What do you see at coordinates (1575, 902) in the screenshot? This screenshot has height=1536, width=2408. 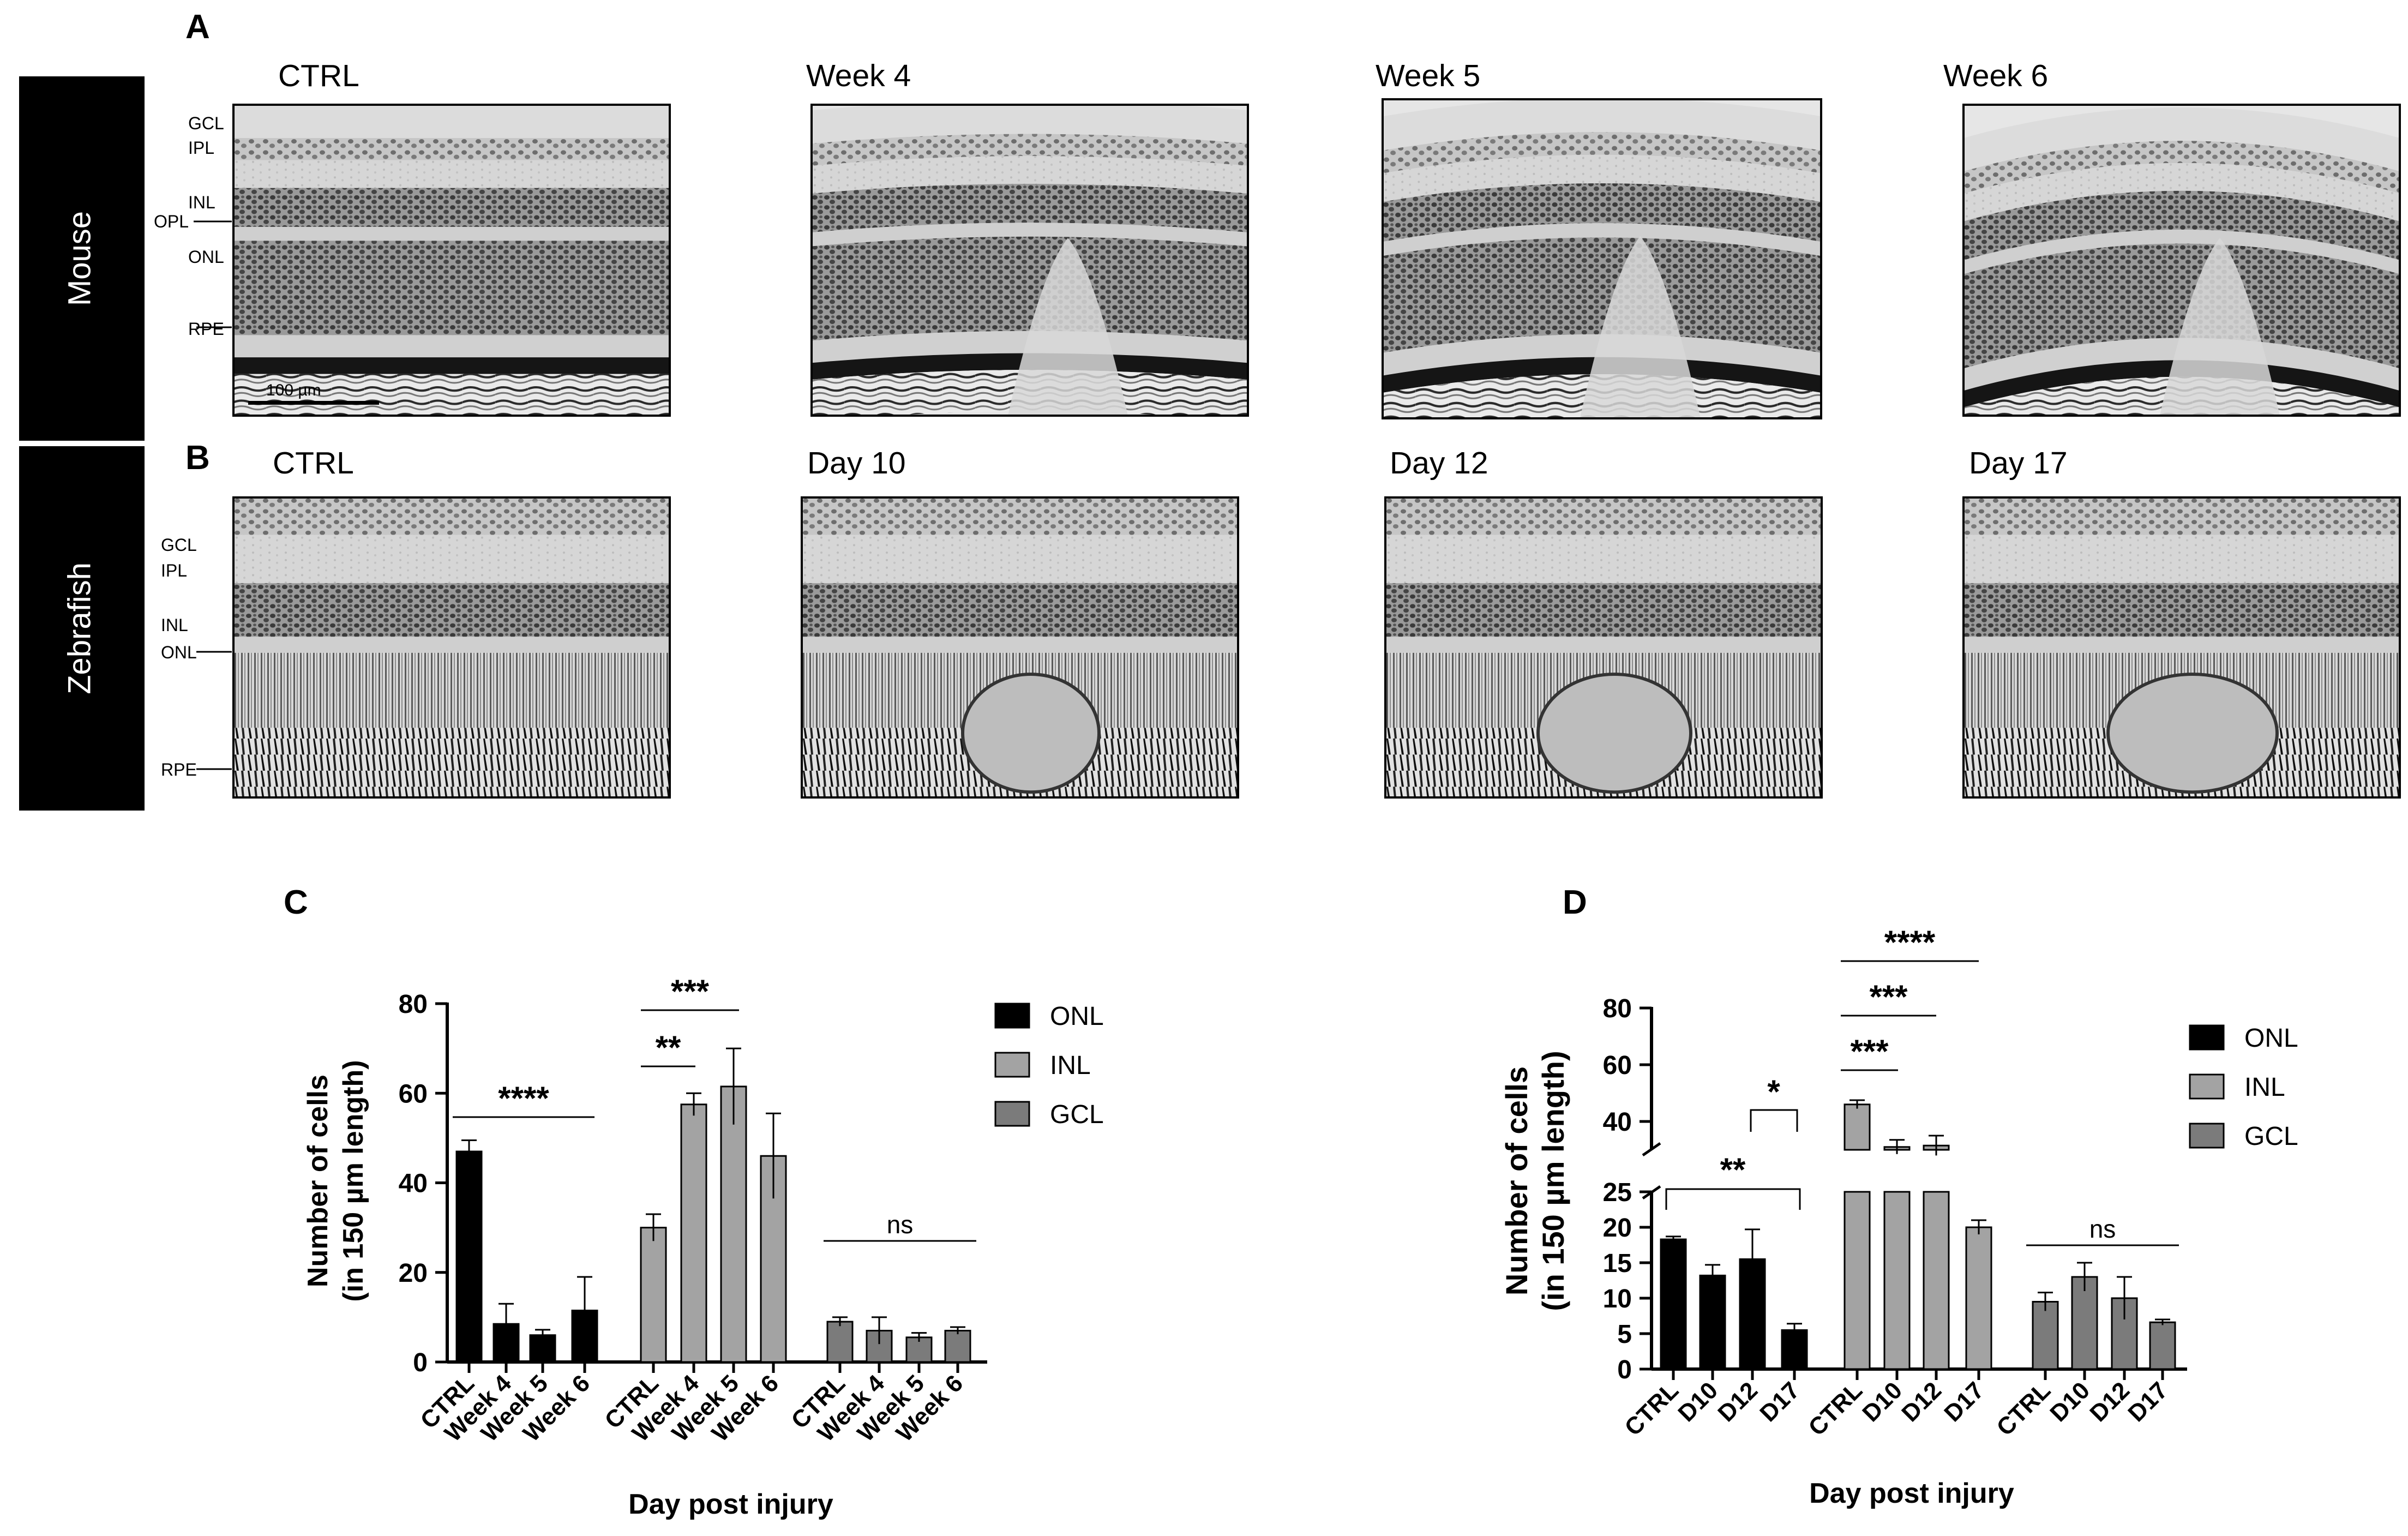 I see `panel-d-letter: D` at bounding box center [1575, 902].